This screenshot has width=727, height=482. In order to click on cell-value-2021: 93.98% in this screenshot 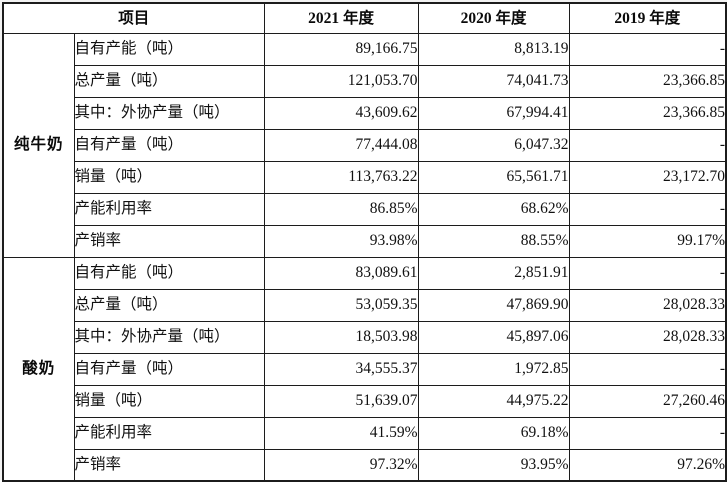, I will do `click(341, 241)`.